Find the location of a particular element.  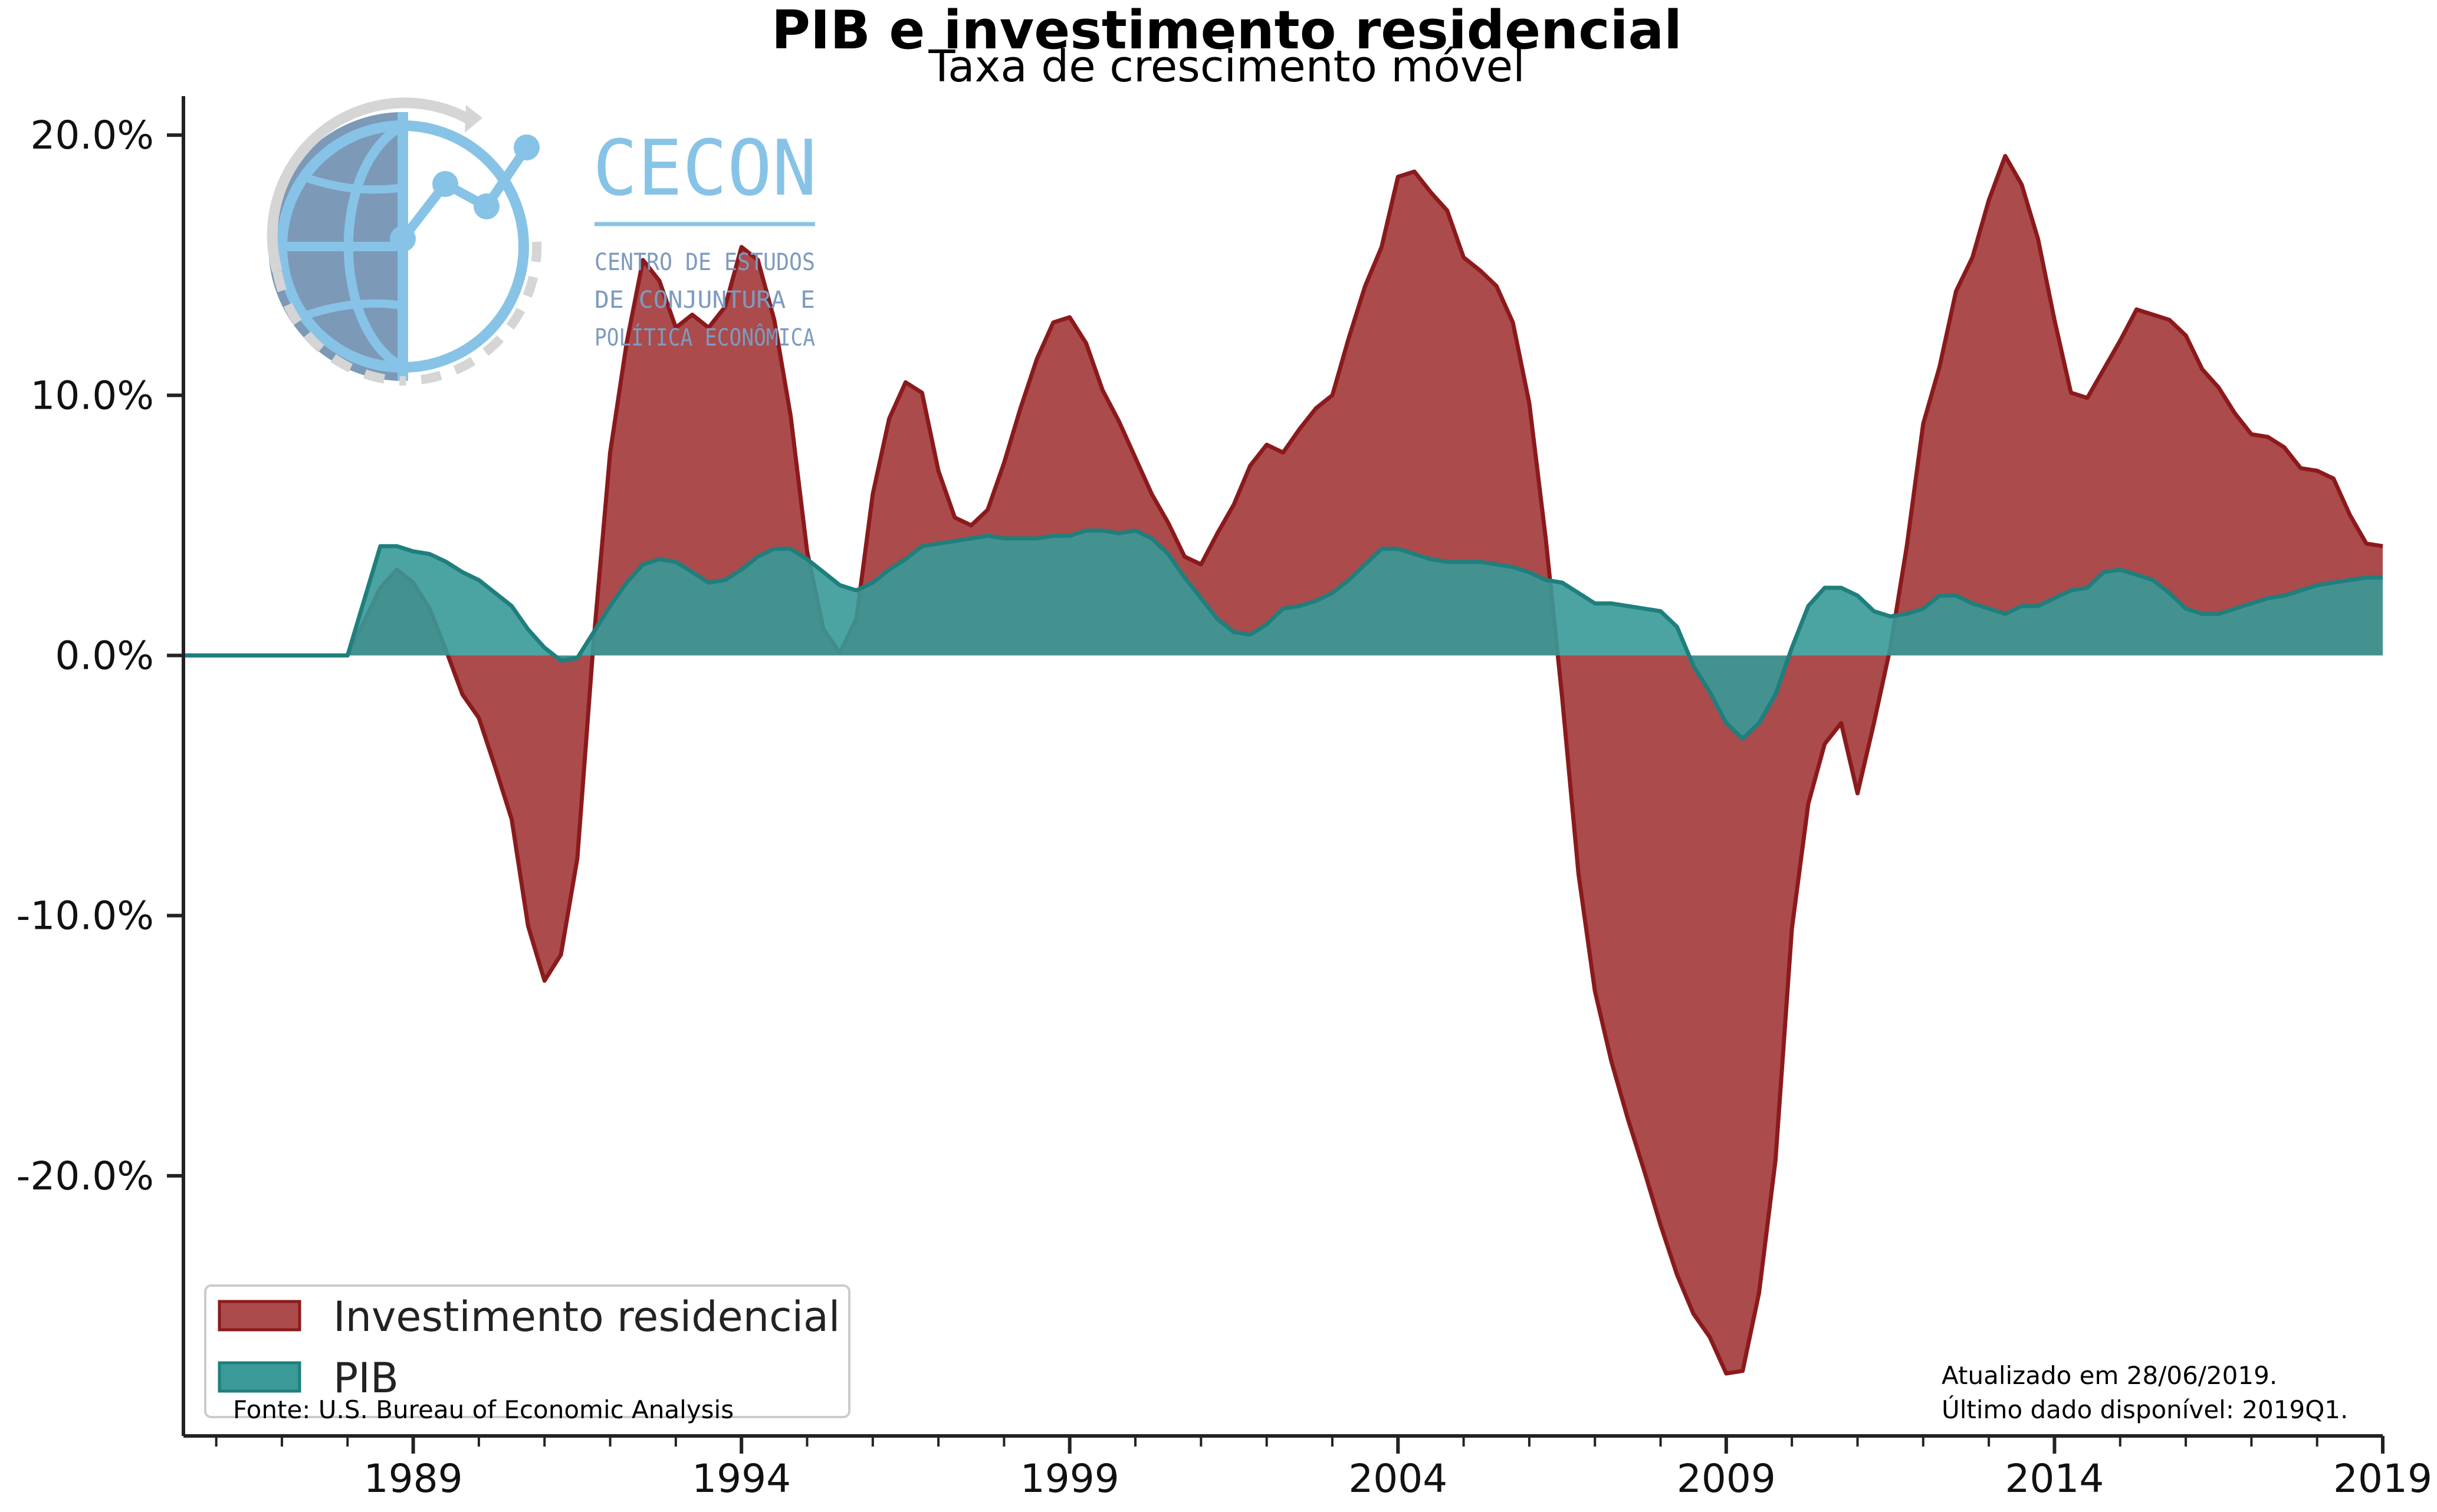

legend-frame is located at coordinates (527, 1351).